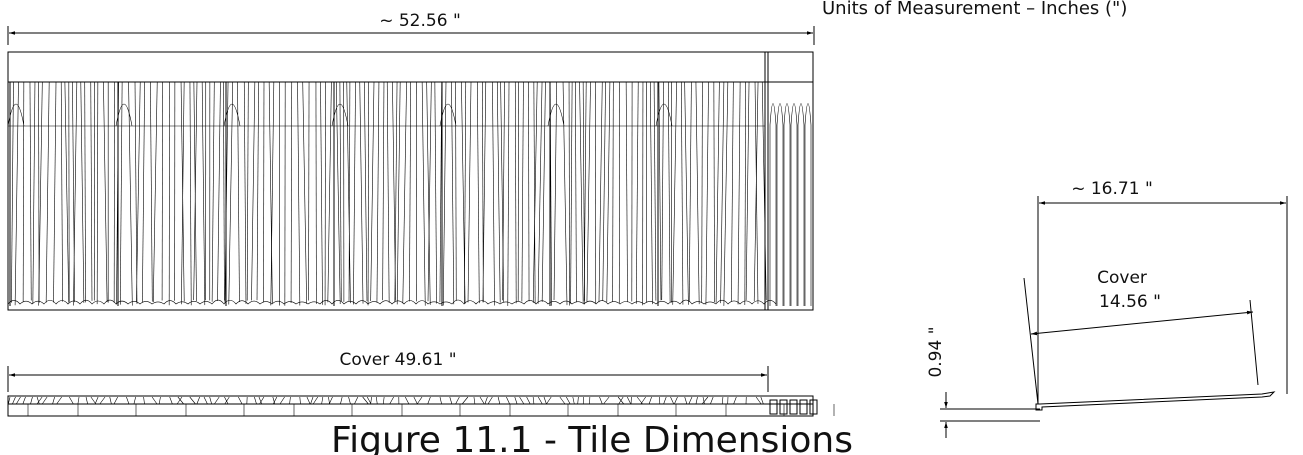 The width and height of the screenshot is (1303, 455). I want to click on cover-label: Cover 49.61 ", so click(397, 360).